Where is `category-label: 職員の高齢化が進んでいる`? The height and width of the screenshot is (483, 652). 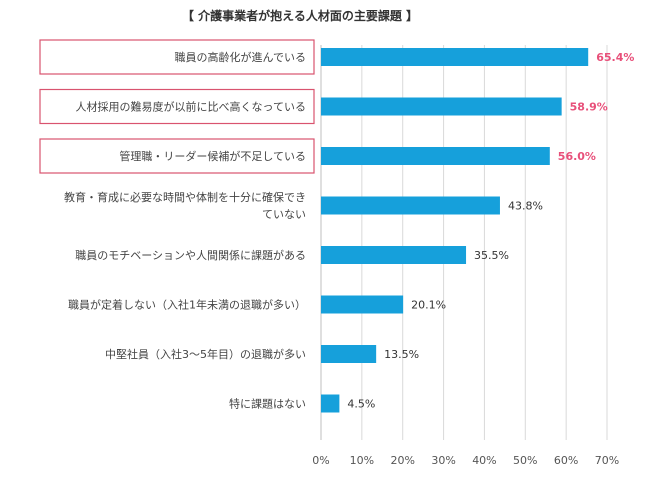 category-label: 職員の高齢化が進んでいる is located at coordinates (240, 57).